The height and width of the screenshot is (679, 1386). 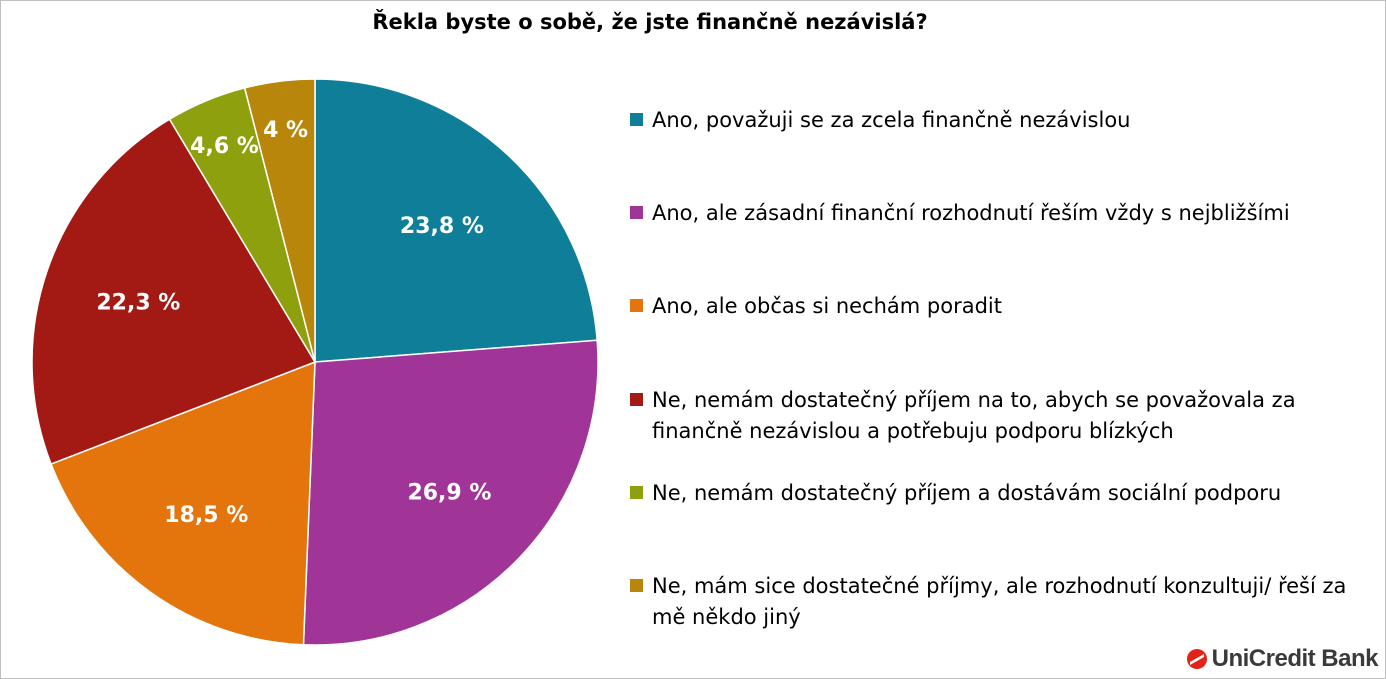 I want to click on legend-label: Ano, ale občas si nechám poradit, so click(x=827, y=306).